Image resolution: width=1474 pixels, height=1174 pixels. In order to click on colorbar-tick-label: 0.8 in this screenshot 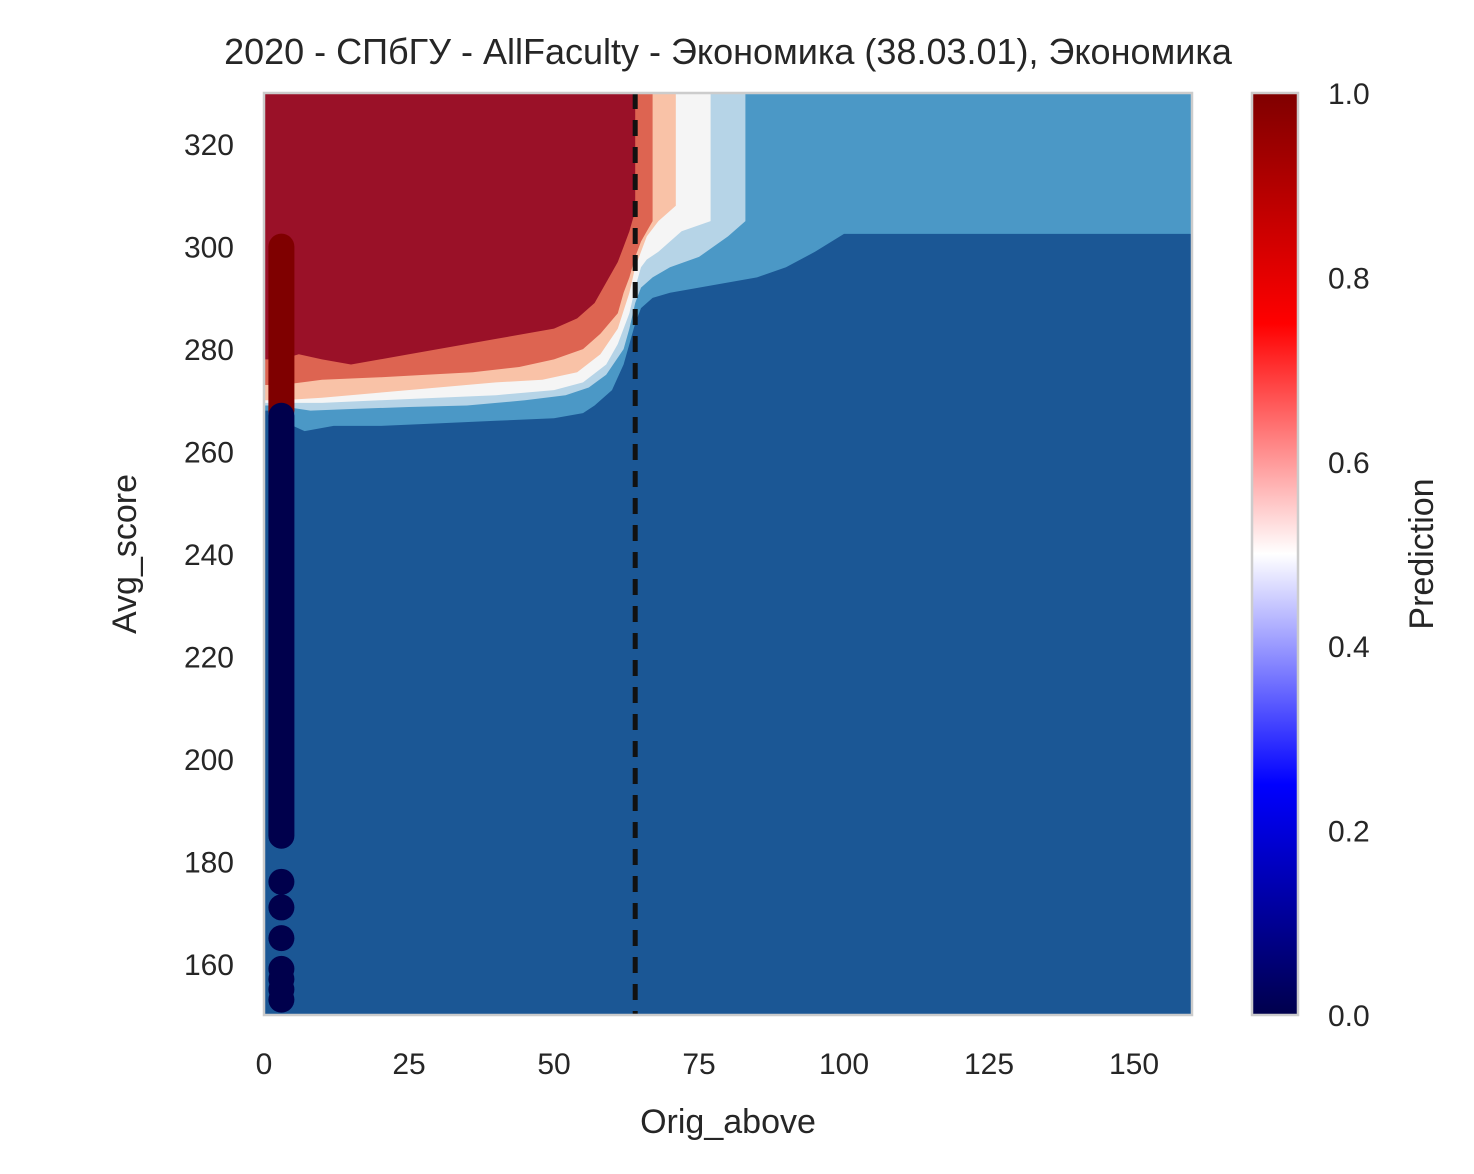, I will do `click(1349, 278)`.